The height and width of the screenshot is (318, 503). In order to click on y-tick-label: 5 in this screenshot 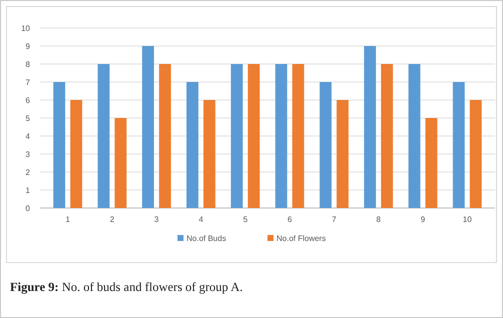, I will do `click(28, 118)`.